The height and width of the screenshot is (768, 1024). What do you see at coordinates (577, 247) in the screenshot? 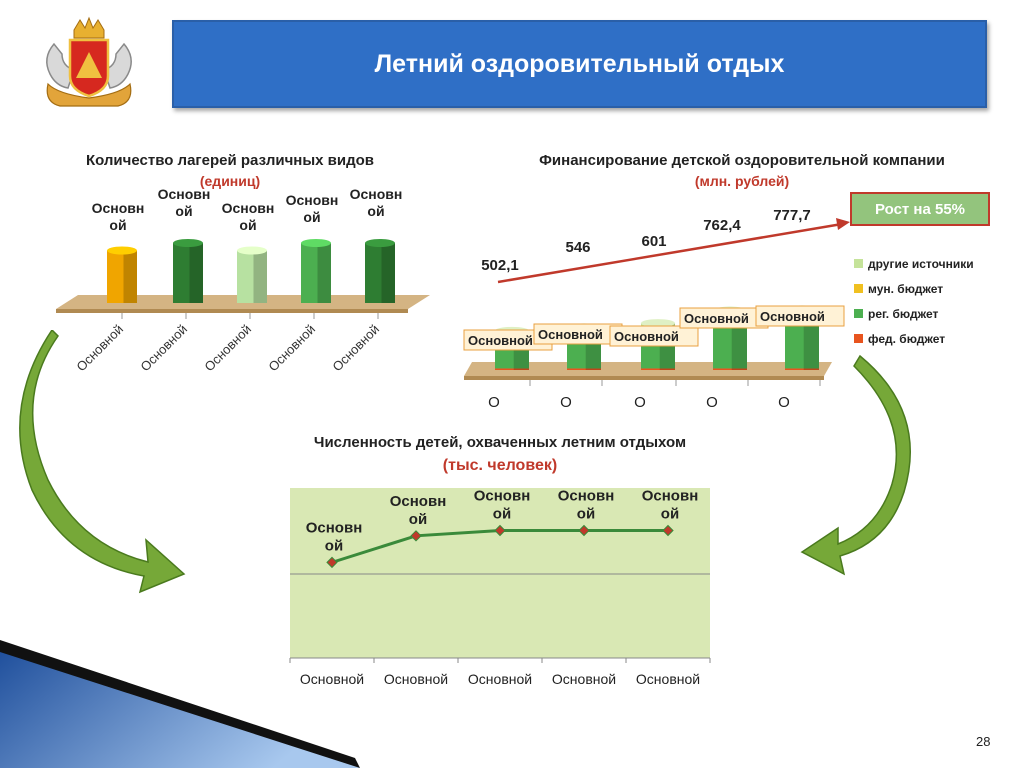
I see `funding-total-label: 546` at bounding box center [577, 247].